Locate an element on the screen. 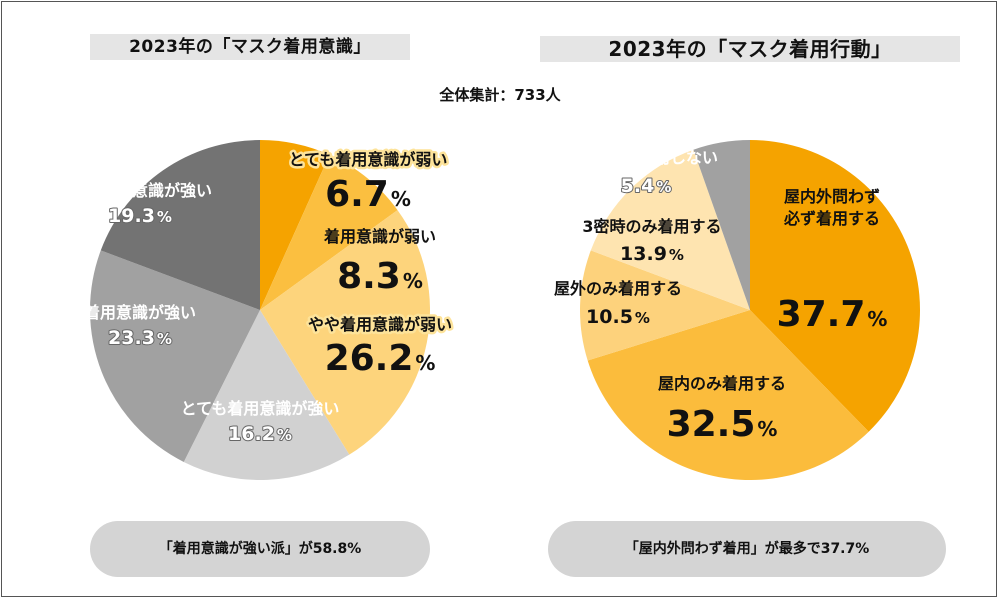 Image resolution: width=1000 pixels, height=600 pixels. slice-label-0-0: とても着用意識が弱い is located at coordinates (368, 159).